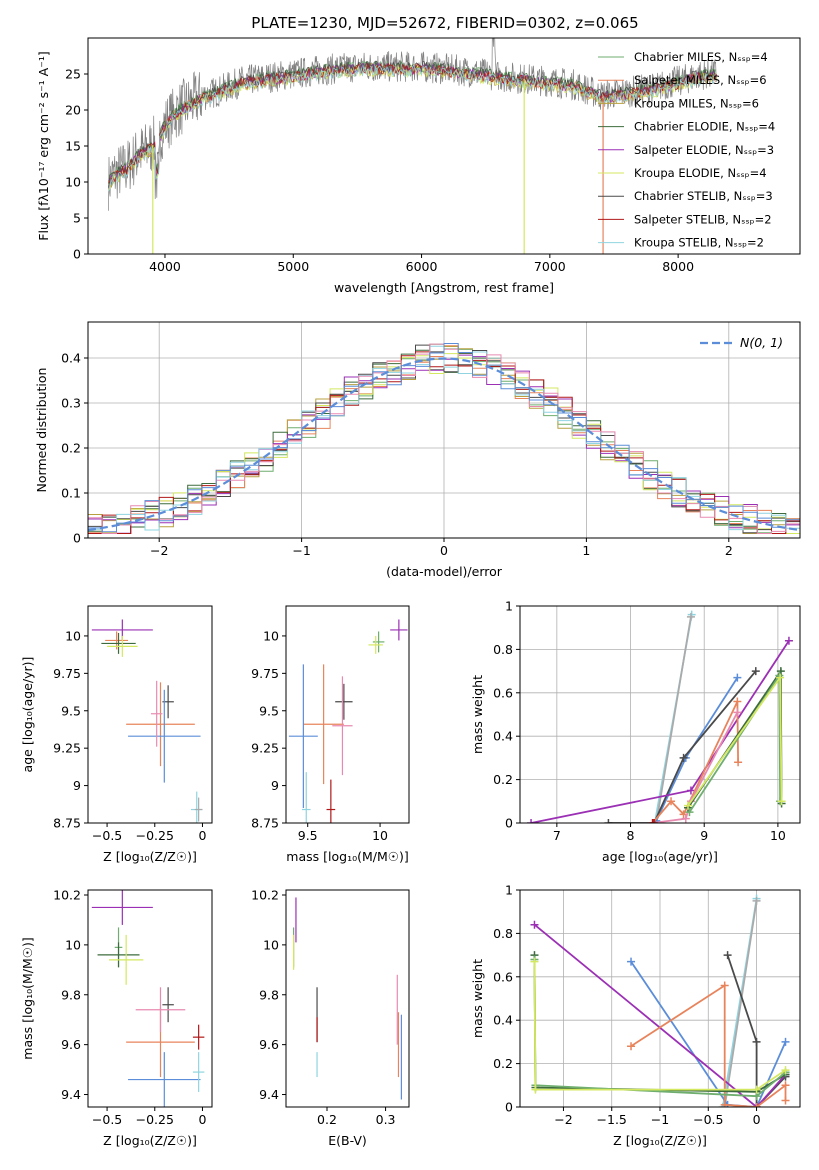  What do you see at coordinates (67, 823) in the screenshot?
I see `y-tick-label: 8.75` at bounding box center [67, 823].